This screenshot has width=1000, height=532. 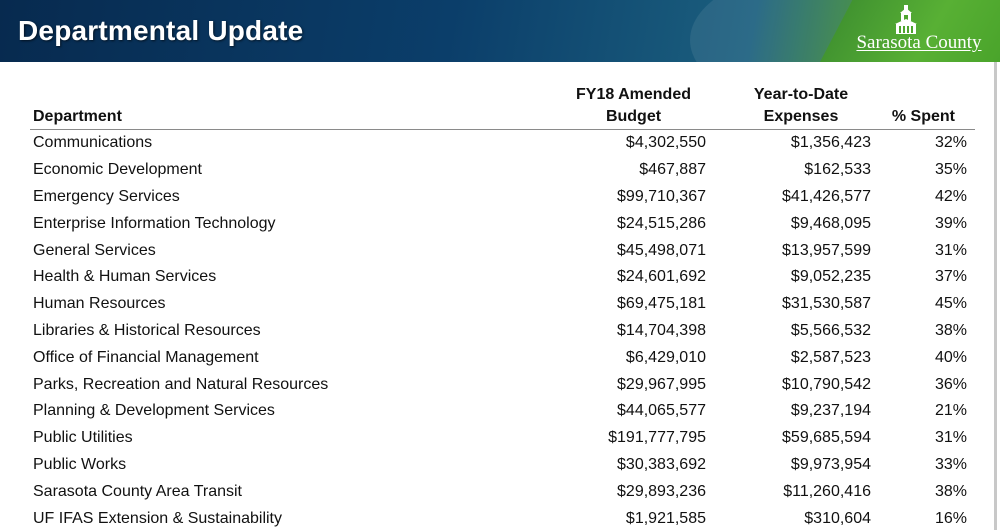 What do you see at coordinates (826, 384) in the screenshot?
I see `cell-expenses: $10,790,542` at bounding box center [826, 384].